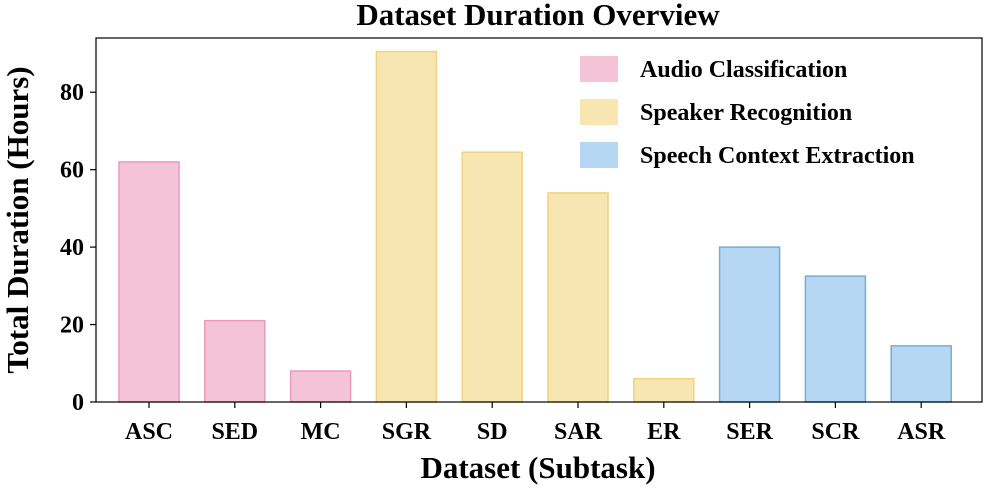  I want to click on bar-asc, so click(149, 282).